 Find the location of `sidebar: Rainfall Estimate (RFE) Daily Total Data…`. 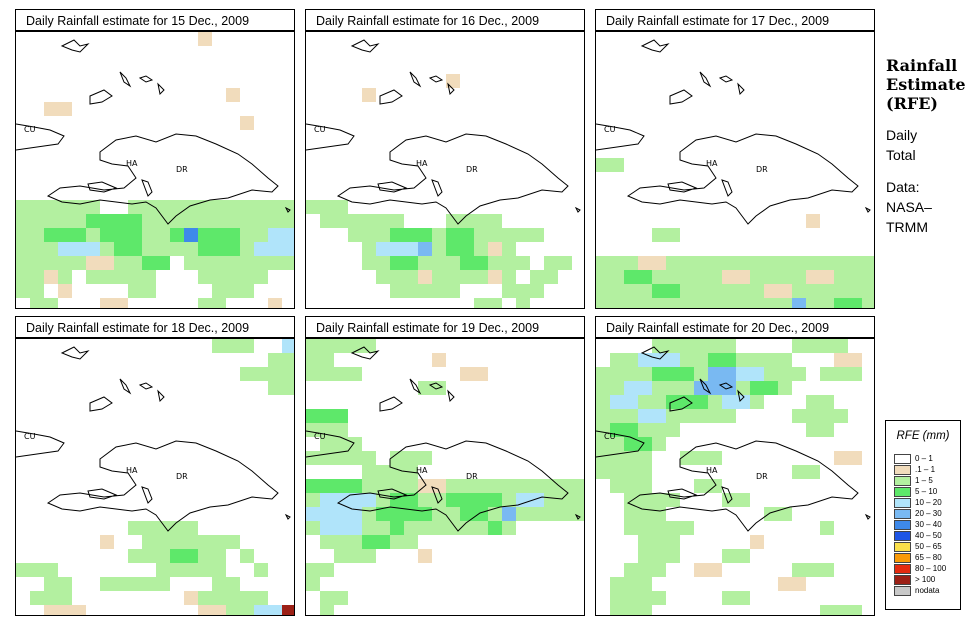

sidebar: Rainfall Estimate (RFE) Daily Total Data… is located at coordinates (928, 146).